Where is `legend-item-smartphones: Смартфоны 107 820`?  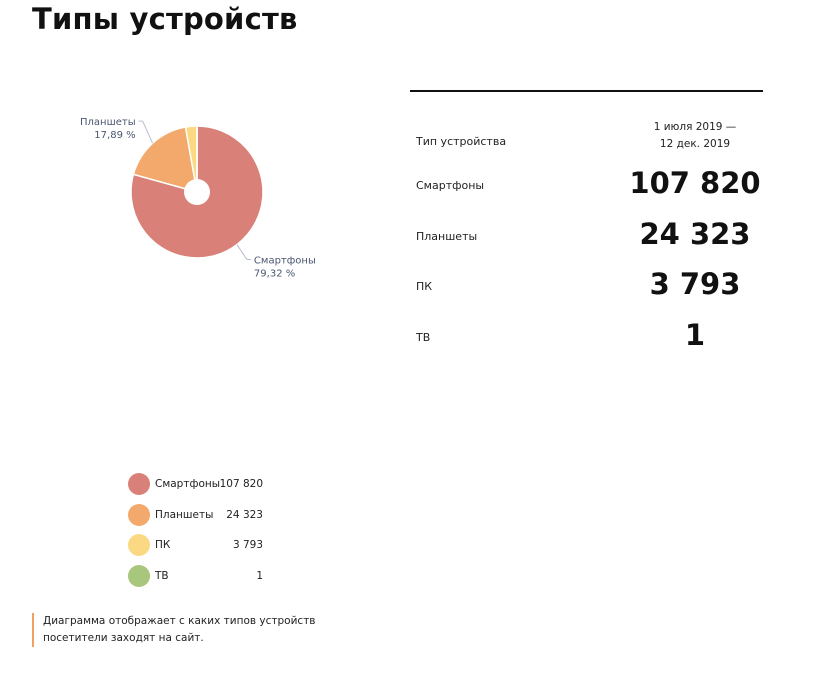 legend-item-smartphones: Смартфоны 107 820 is located at coordinates (200, 487).